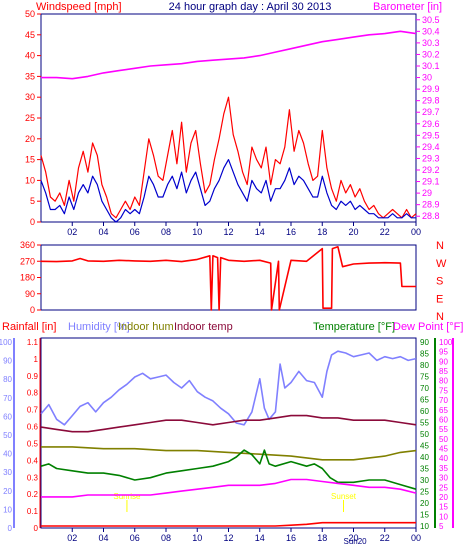 This screenshot has width=469, height=555. What do you see at coordinates (424, 469) in the screenshot?
I see `temperature-tick-label: 35` at bounding box center [424, 469].